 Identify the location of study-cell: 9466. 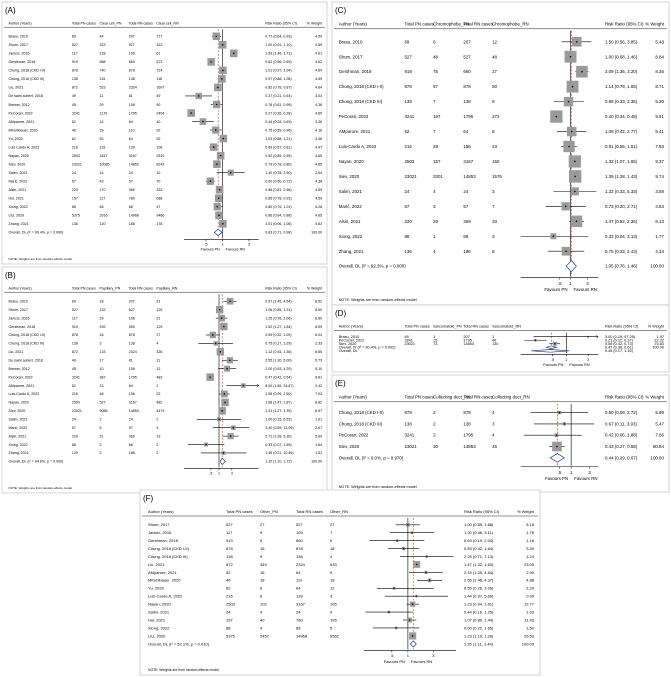
(160, 216).